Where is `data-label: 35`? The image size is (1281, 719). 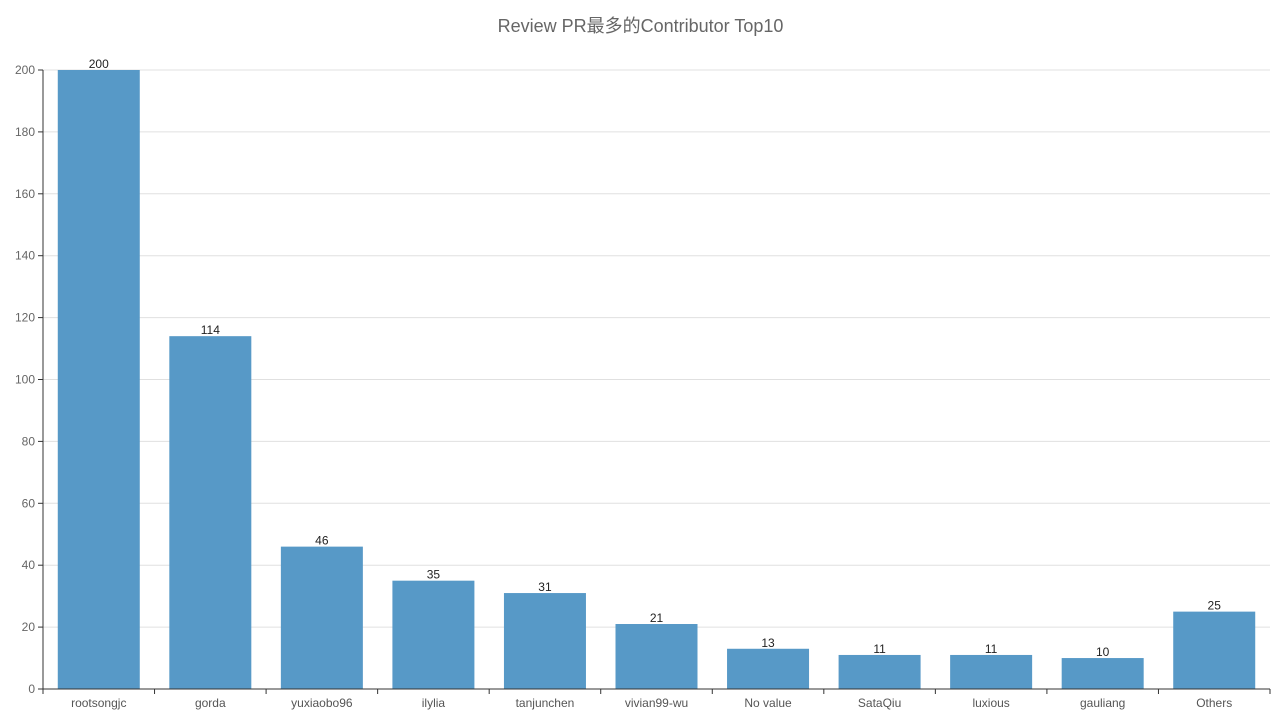
data-label: 35 is located at coordinates (434, 575).